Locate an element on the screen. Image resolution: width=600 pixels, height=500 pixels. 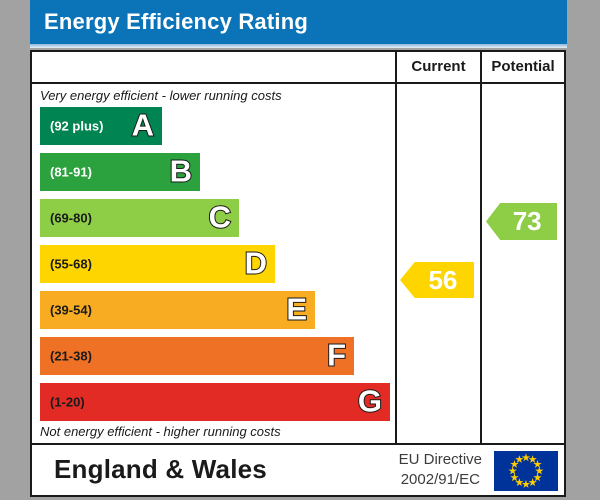
eu-directive-line1: EU Directive is located at coordinates (440, 459).